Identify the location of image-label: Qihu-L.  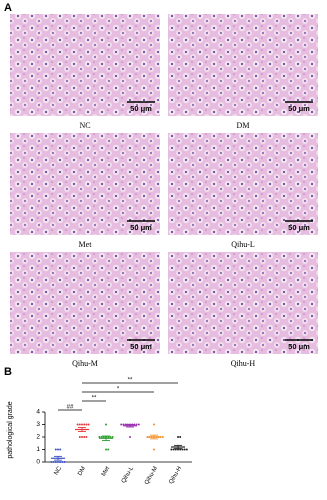
(243, 244).